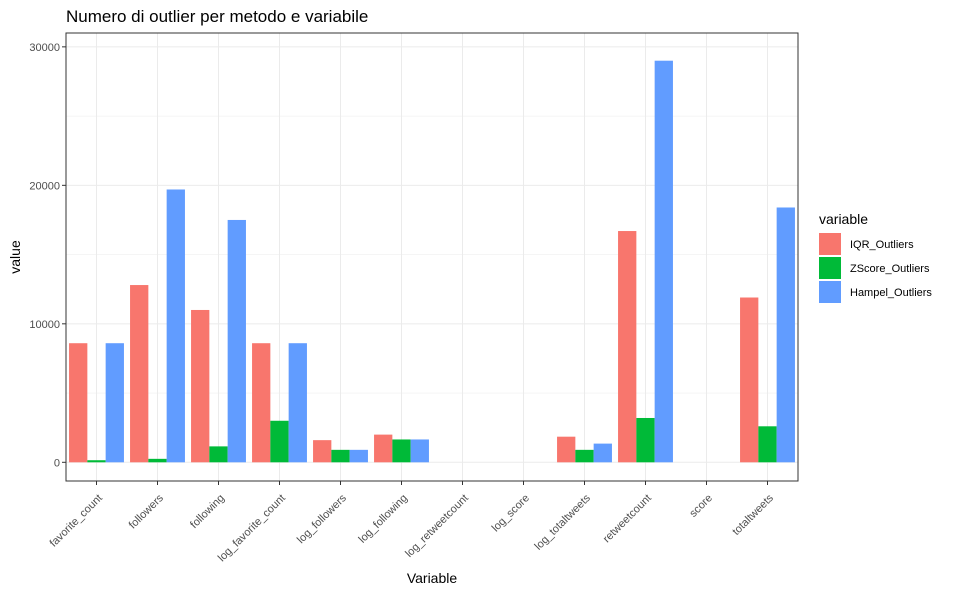 This screenshot has height=593, width=960. What do you see at coordinates (602, 453) in the screenshot?
I see `bar-hampel-outliers-log-totaltweets` at bounding box center [602, 453].